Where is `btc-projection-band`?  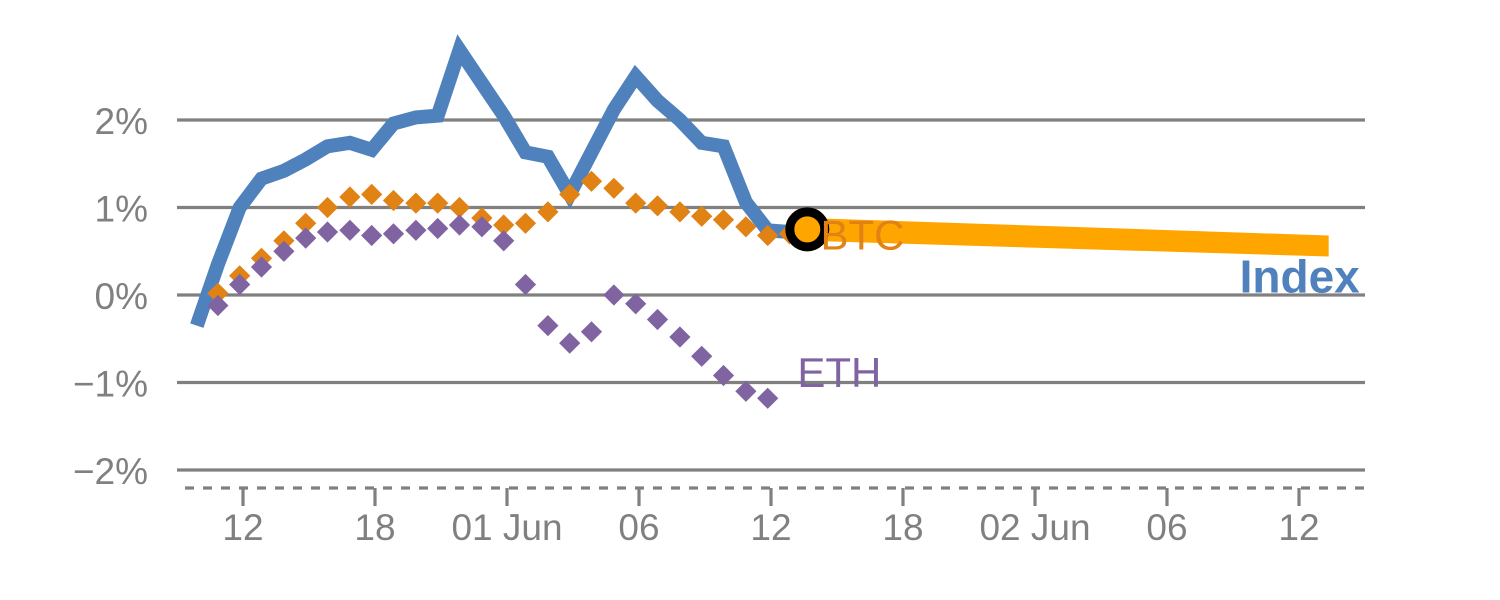
btc-projection-band is located at coordinates (1068, 237).